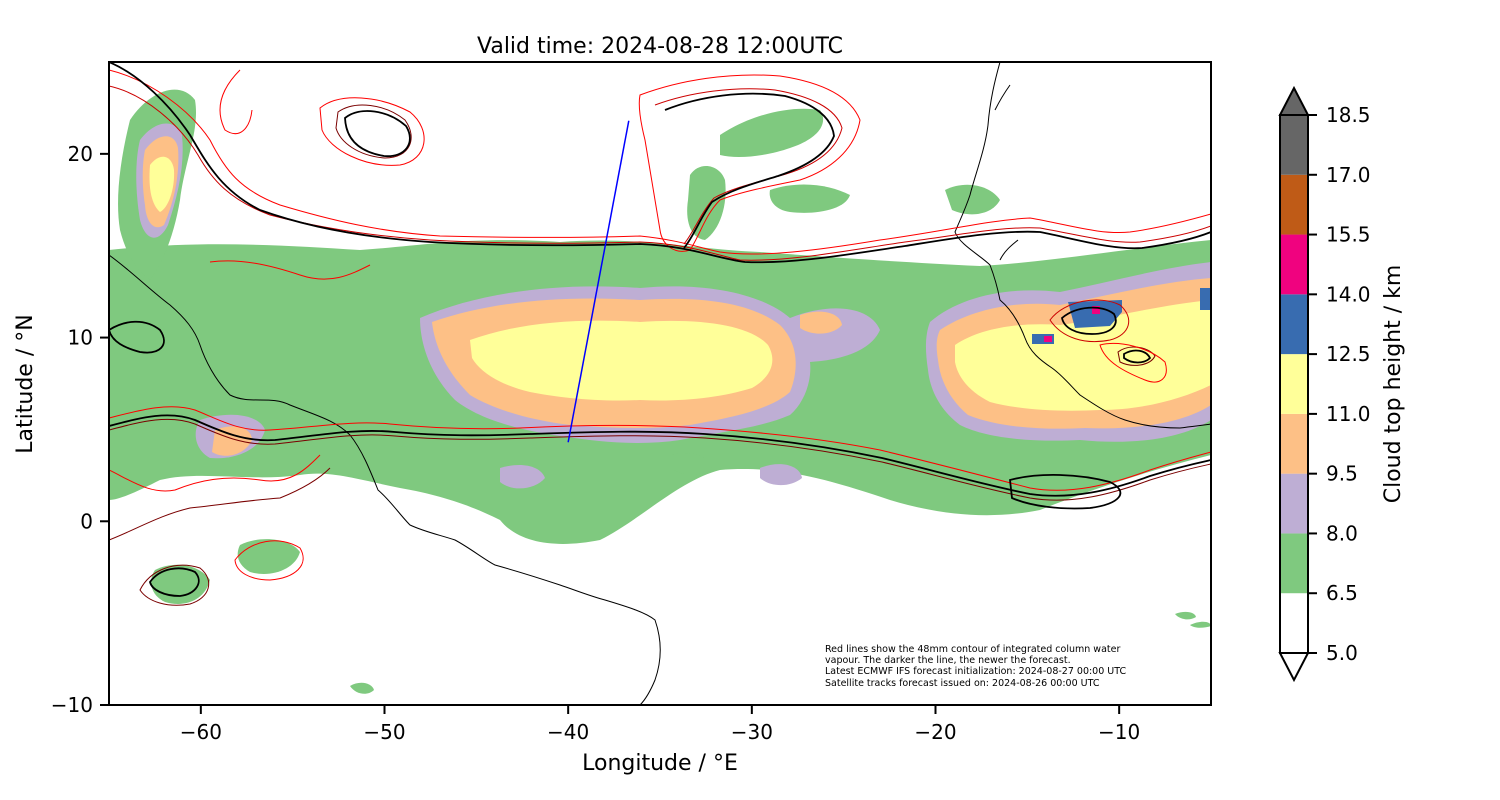 The height and width of the screenshot is (800, 1500). What do you see at coordinates (1294, 100) in the screenshot?
I see `colorbar-extend-max` at bounding box center [1294, 100].